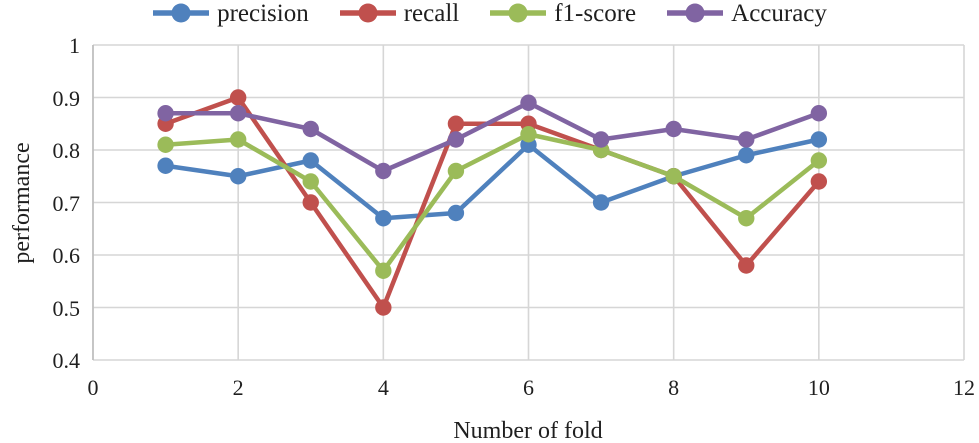 The height and width of the screenshot is (443, 979). I want to click on x-tick-label: 2, so click(238, 387).